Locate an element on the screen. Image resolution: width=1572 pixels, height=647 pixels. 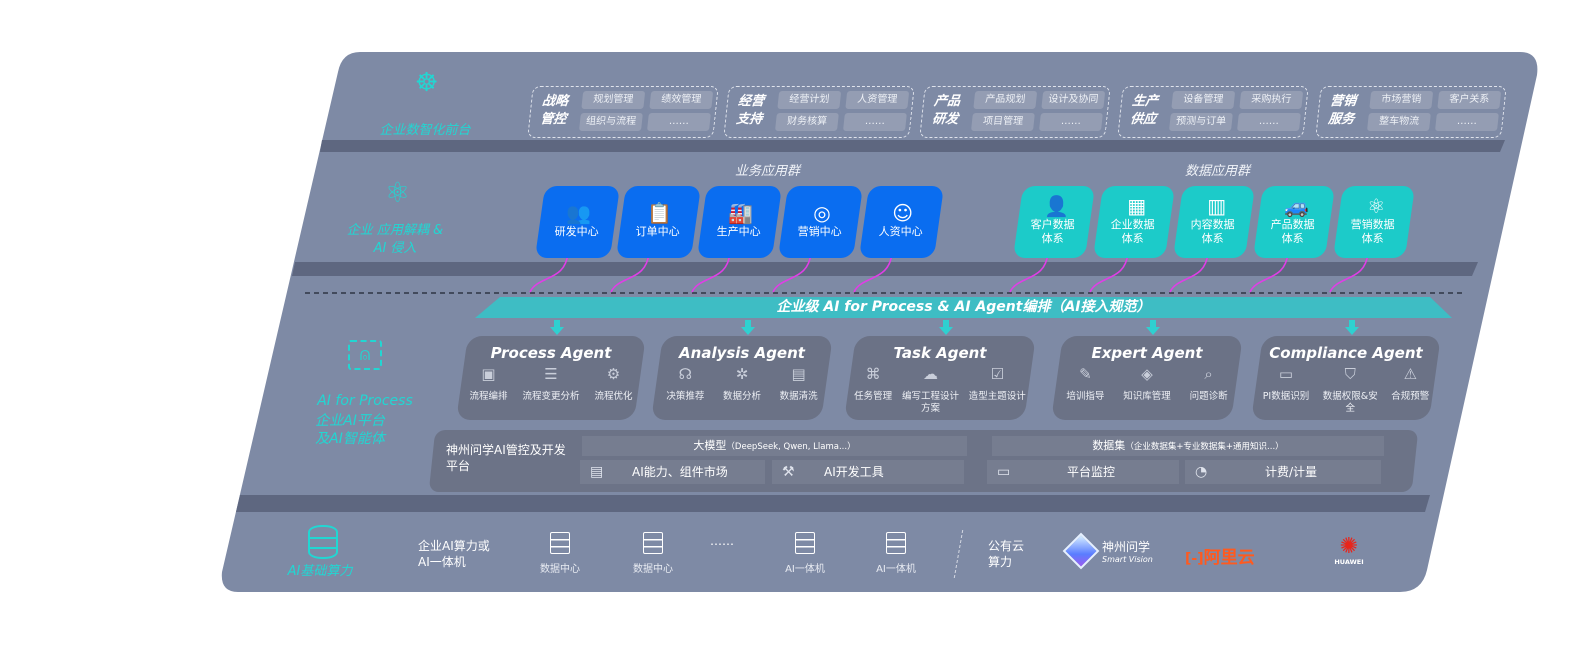
agent-feature: ☊ 决策推荐 is located at coordinates (685, 384).